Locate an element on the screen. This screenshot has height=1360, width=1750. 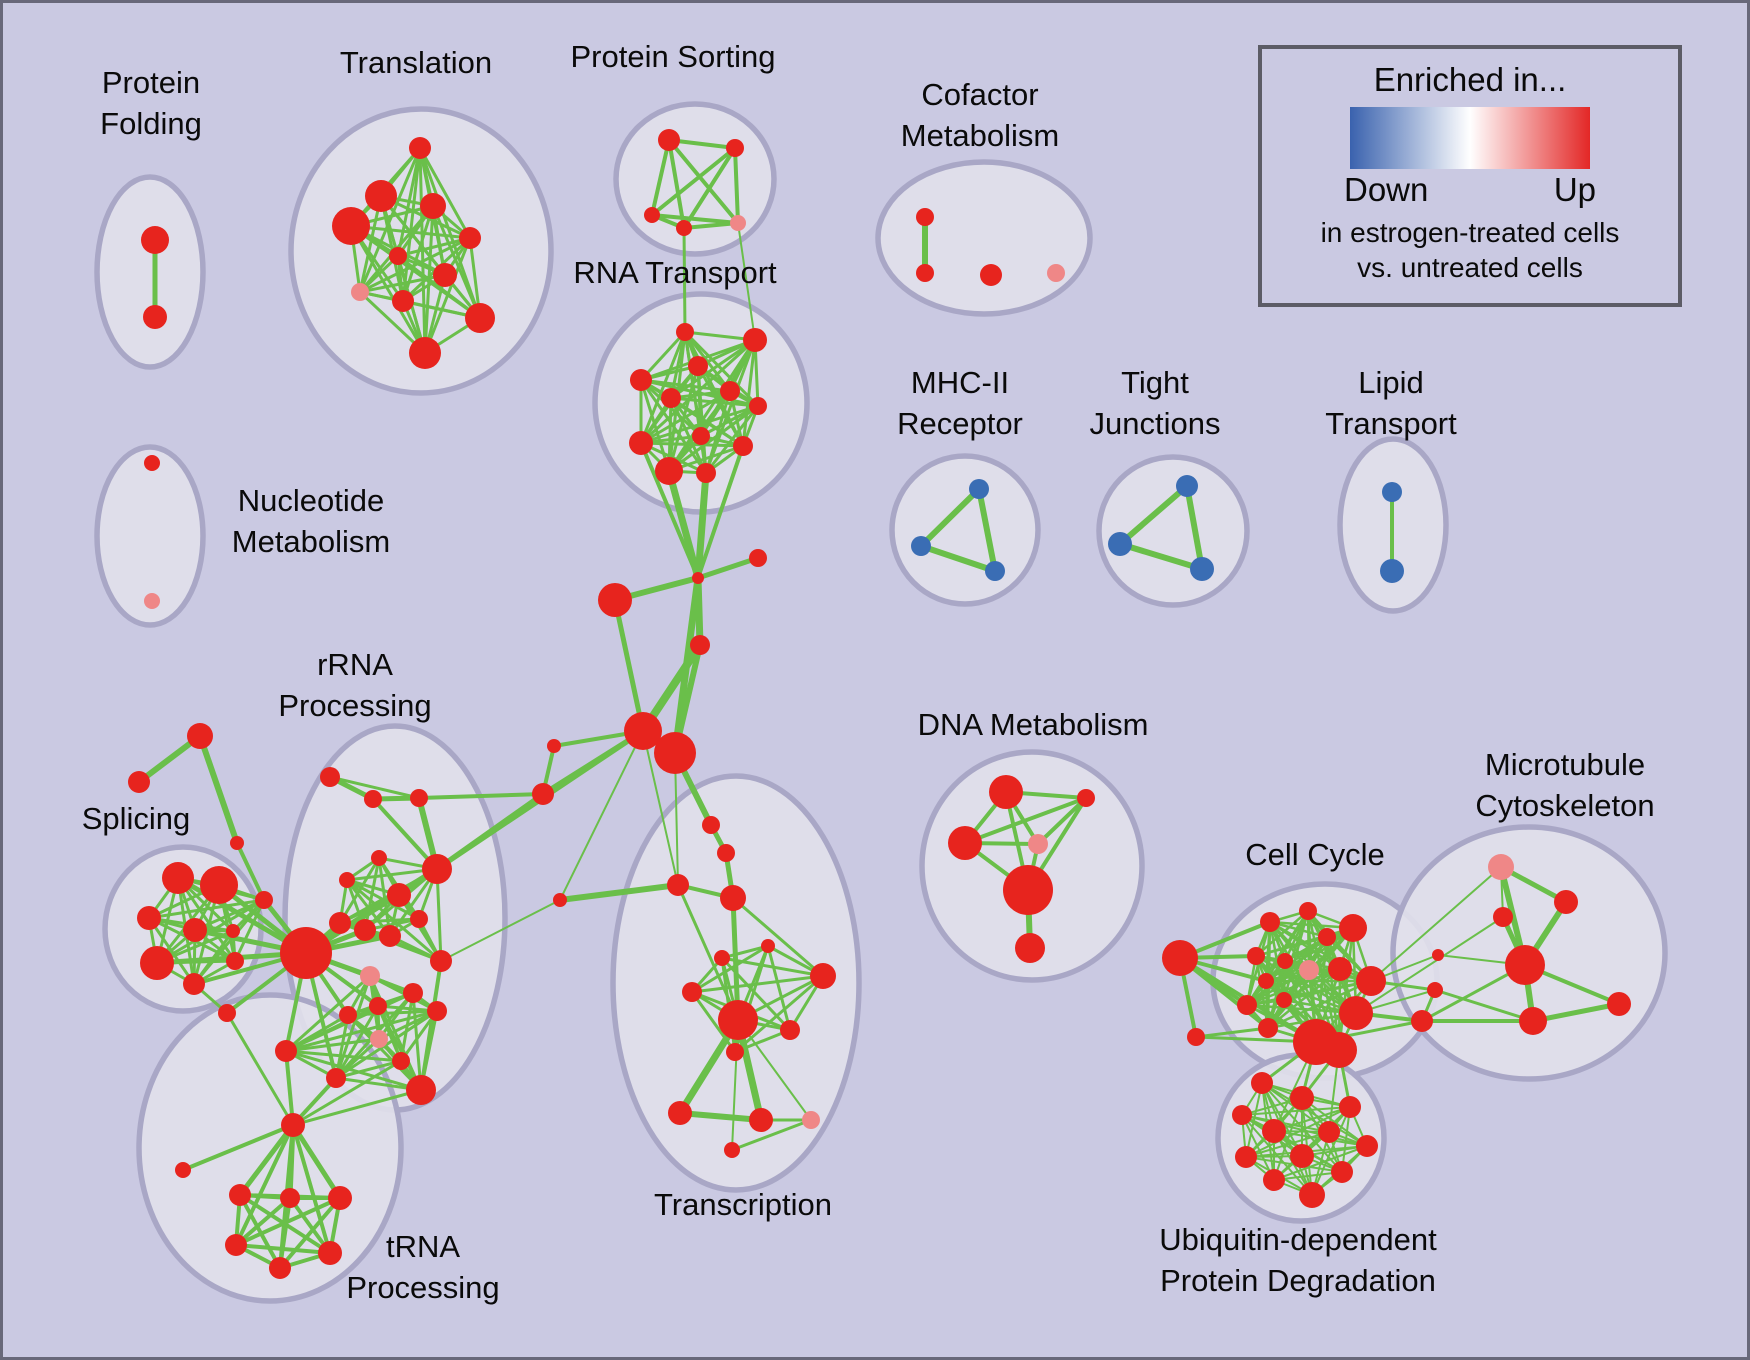
node-ub11 is located at coordinates (1274, 1180).